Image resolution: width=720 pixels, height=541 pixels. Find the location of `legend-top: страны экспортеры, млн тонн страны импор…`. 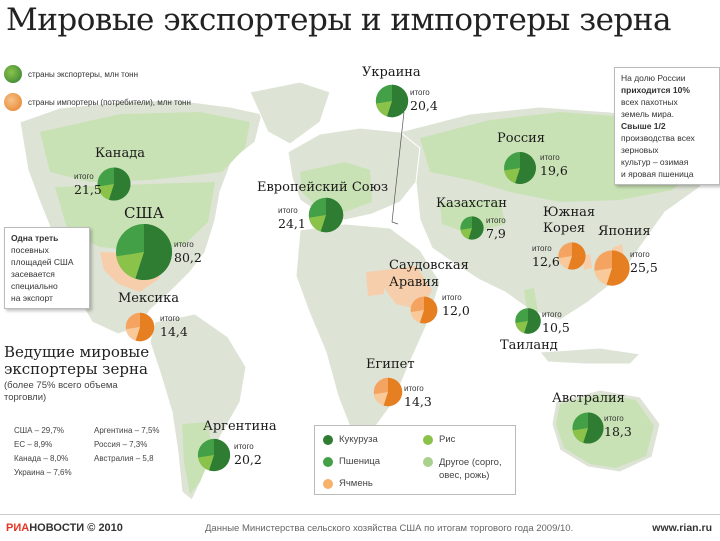

legend-top: страны экспортеры, млн тонн страны импор… is located at coordinates (97, 88).